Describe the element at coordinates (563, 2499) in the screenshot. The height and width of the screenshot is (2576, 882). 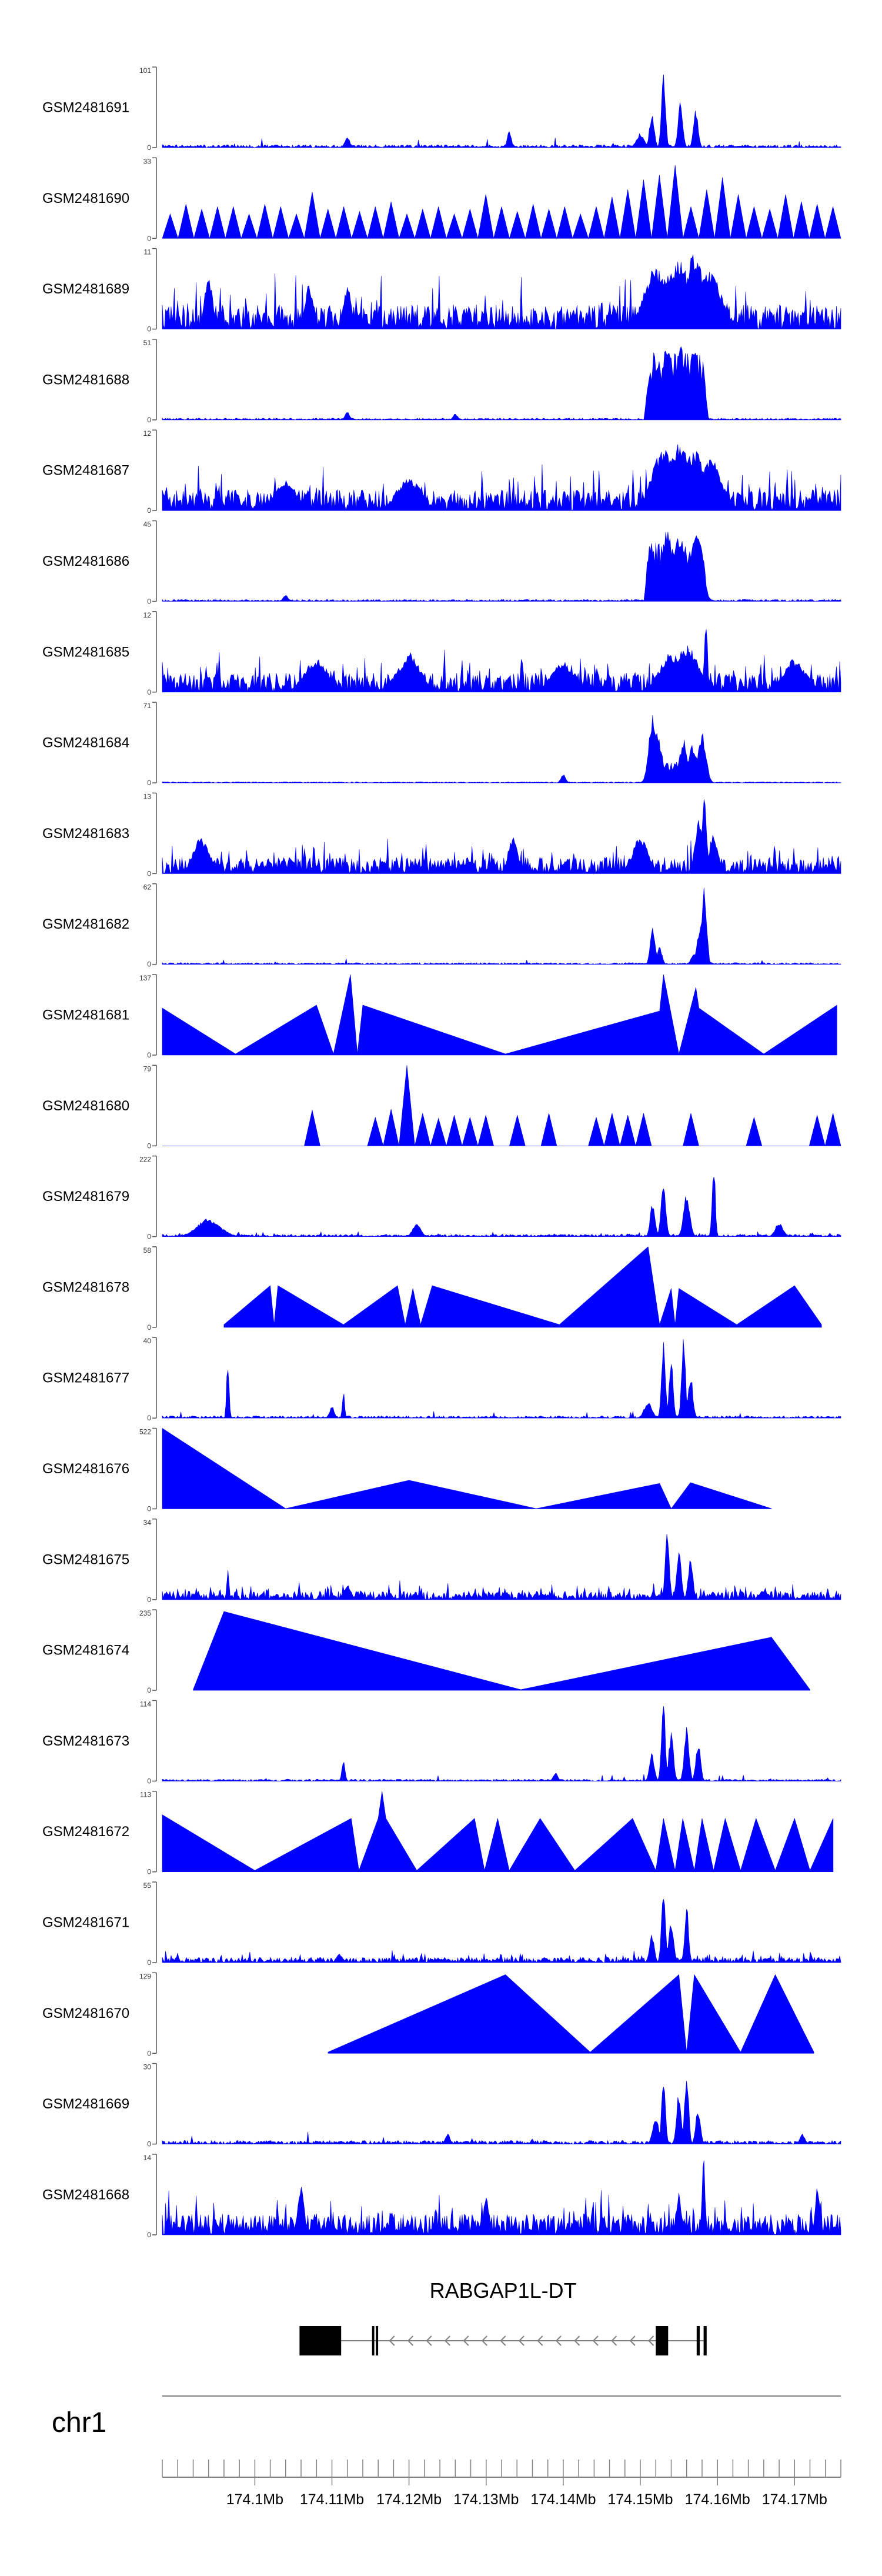
I see `axis-tick-label: 174.14Mb` at that location.